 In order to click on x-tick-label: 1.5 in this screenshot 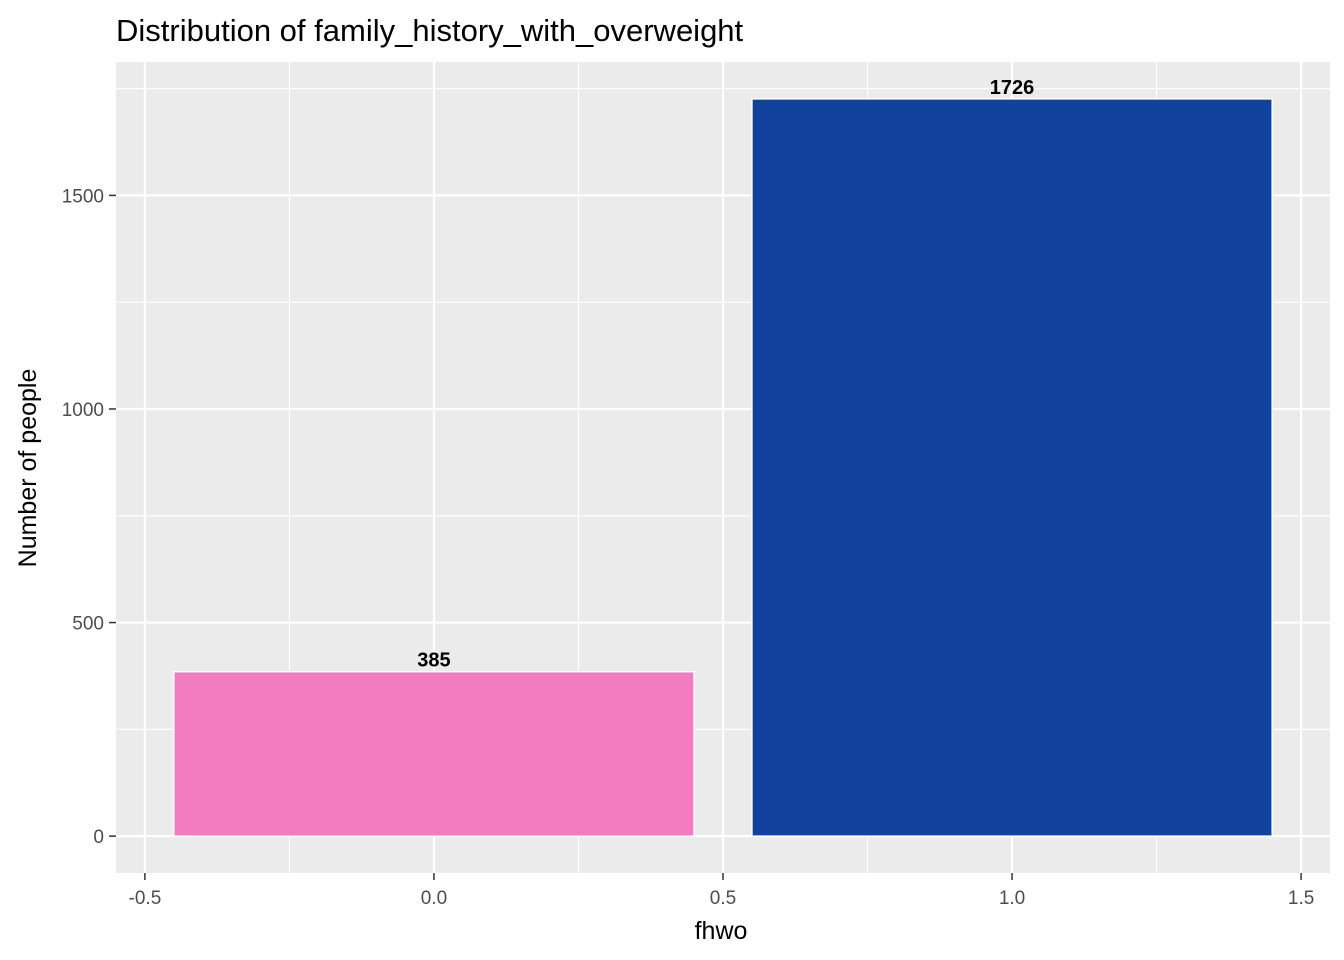, I will do `click(1301, 898)`.